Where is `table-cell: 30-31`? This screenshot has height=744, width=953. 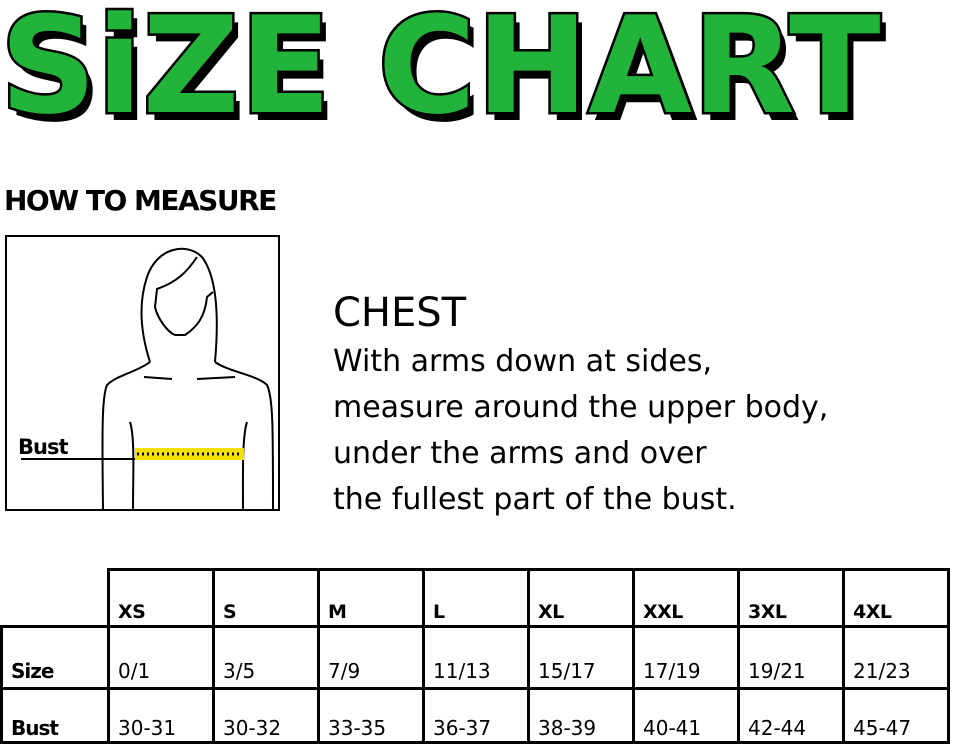 table-cell: 30-31 is located at coordinates (161, 715).